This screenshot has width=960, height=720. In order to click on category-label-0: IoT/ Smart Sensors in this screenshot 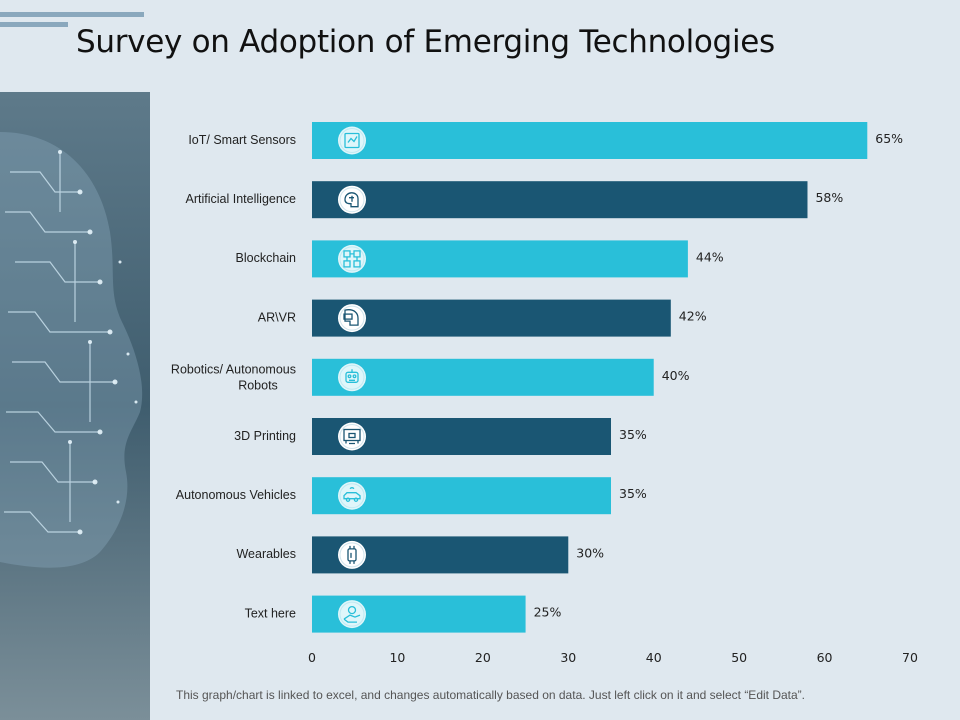, I will do `click(242, 140)`.